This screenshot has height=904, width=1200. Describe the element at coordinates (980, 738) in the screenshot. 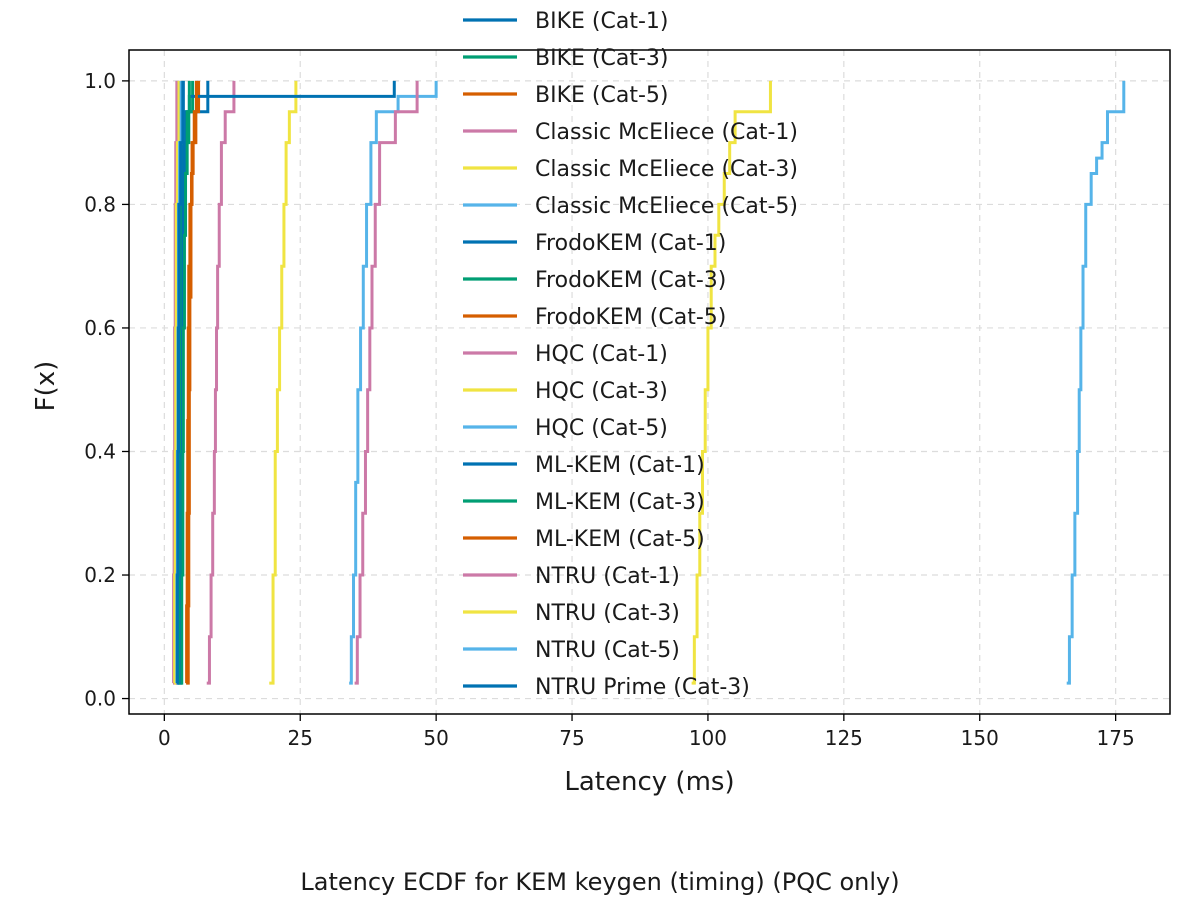

I see `x-tick-label: 150` at that location.